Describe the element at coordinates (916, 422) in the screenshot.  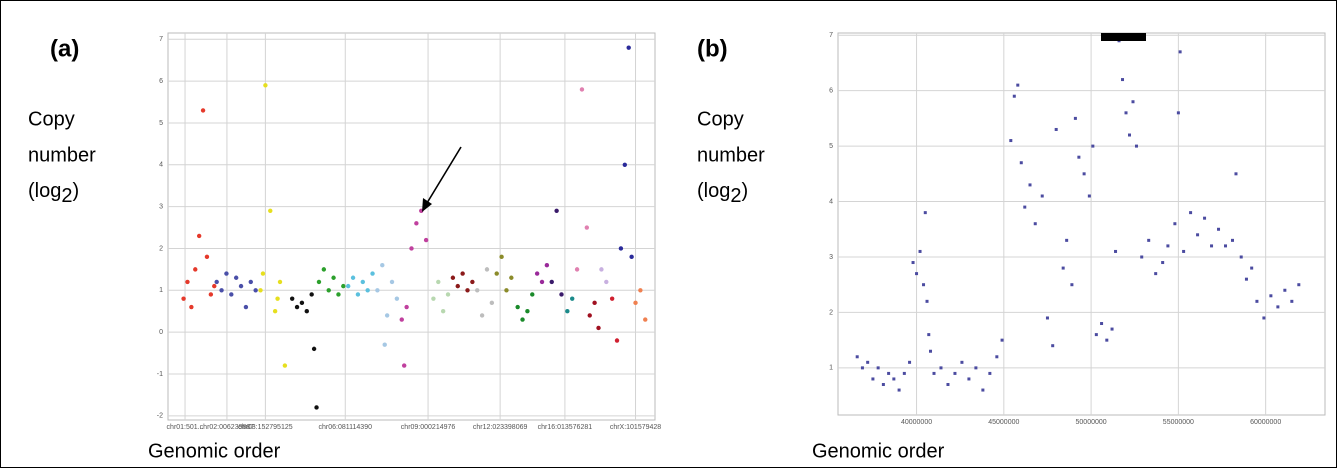
I see `x-tick-label: 40000000` at that location.